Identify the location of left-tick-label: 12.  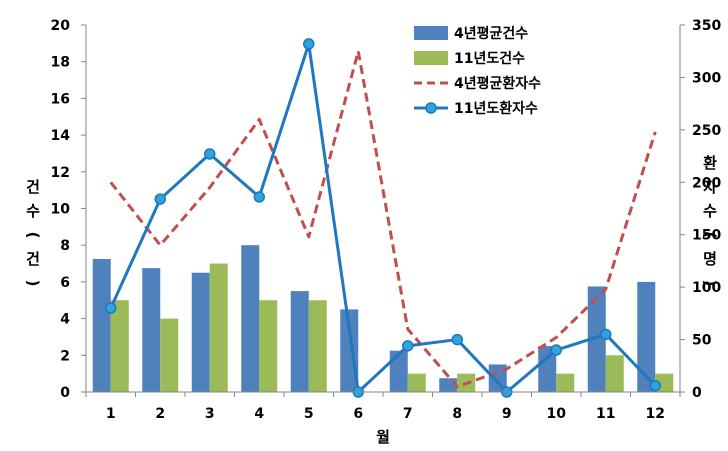
(60, 173).